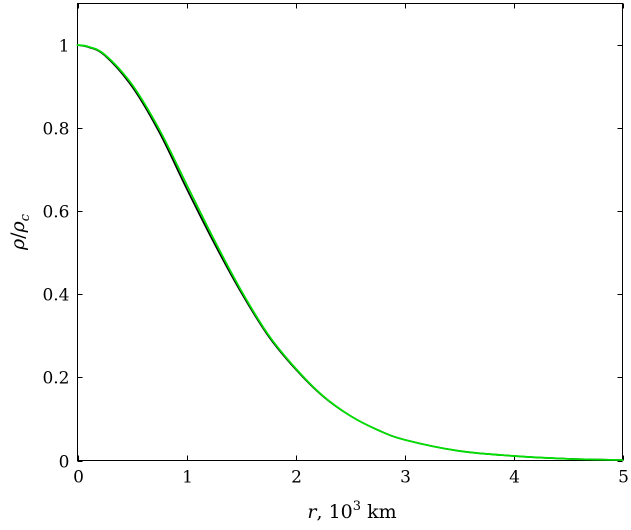 This screenshot has height=530, width=631. Describe the element at coordinates (55, 213) in the screenshot. I see `y-tick-label: 0.6` at that location.